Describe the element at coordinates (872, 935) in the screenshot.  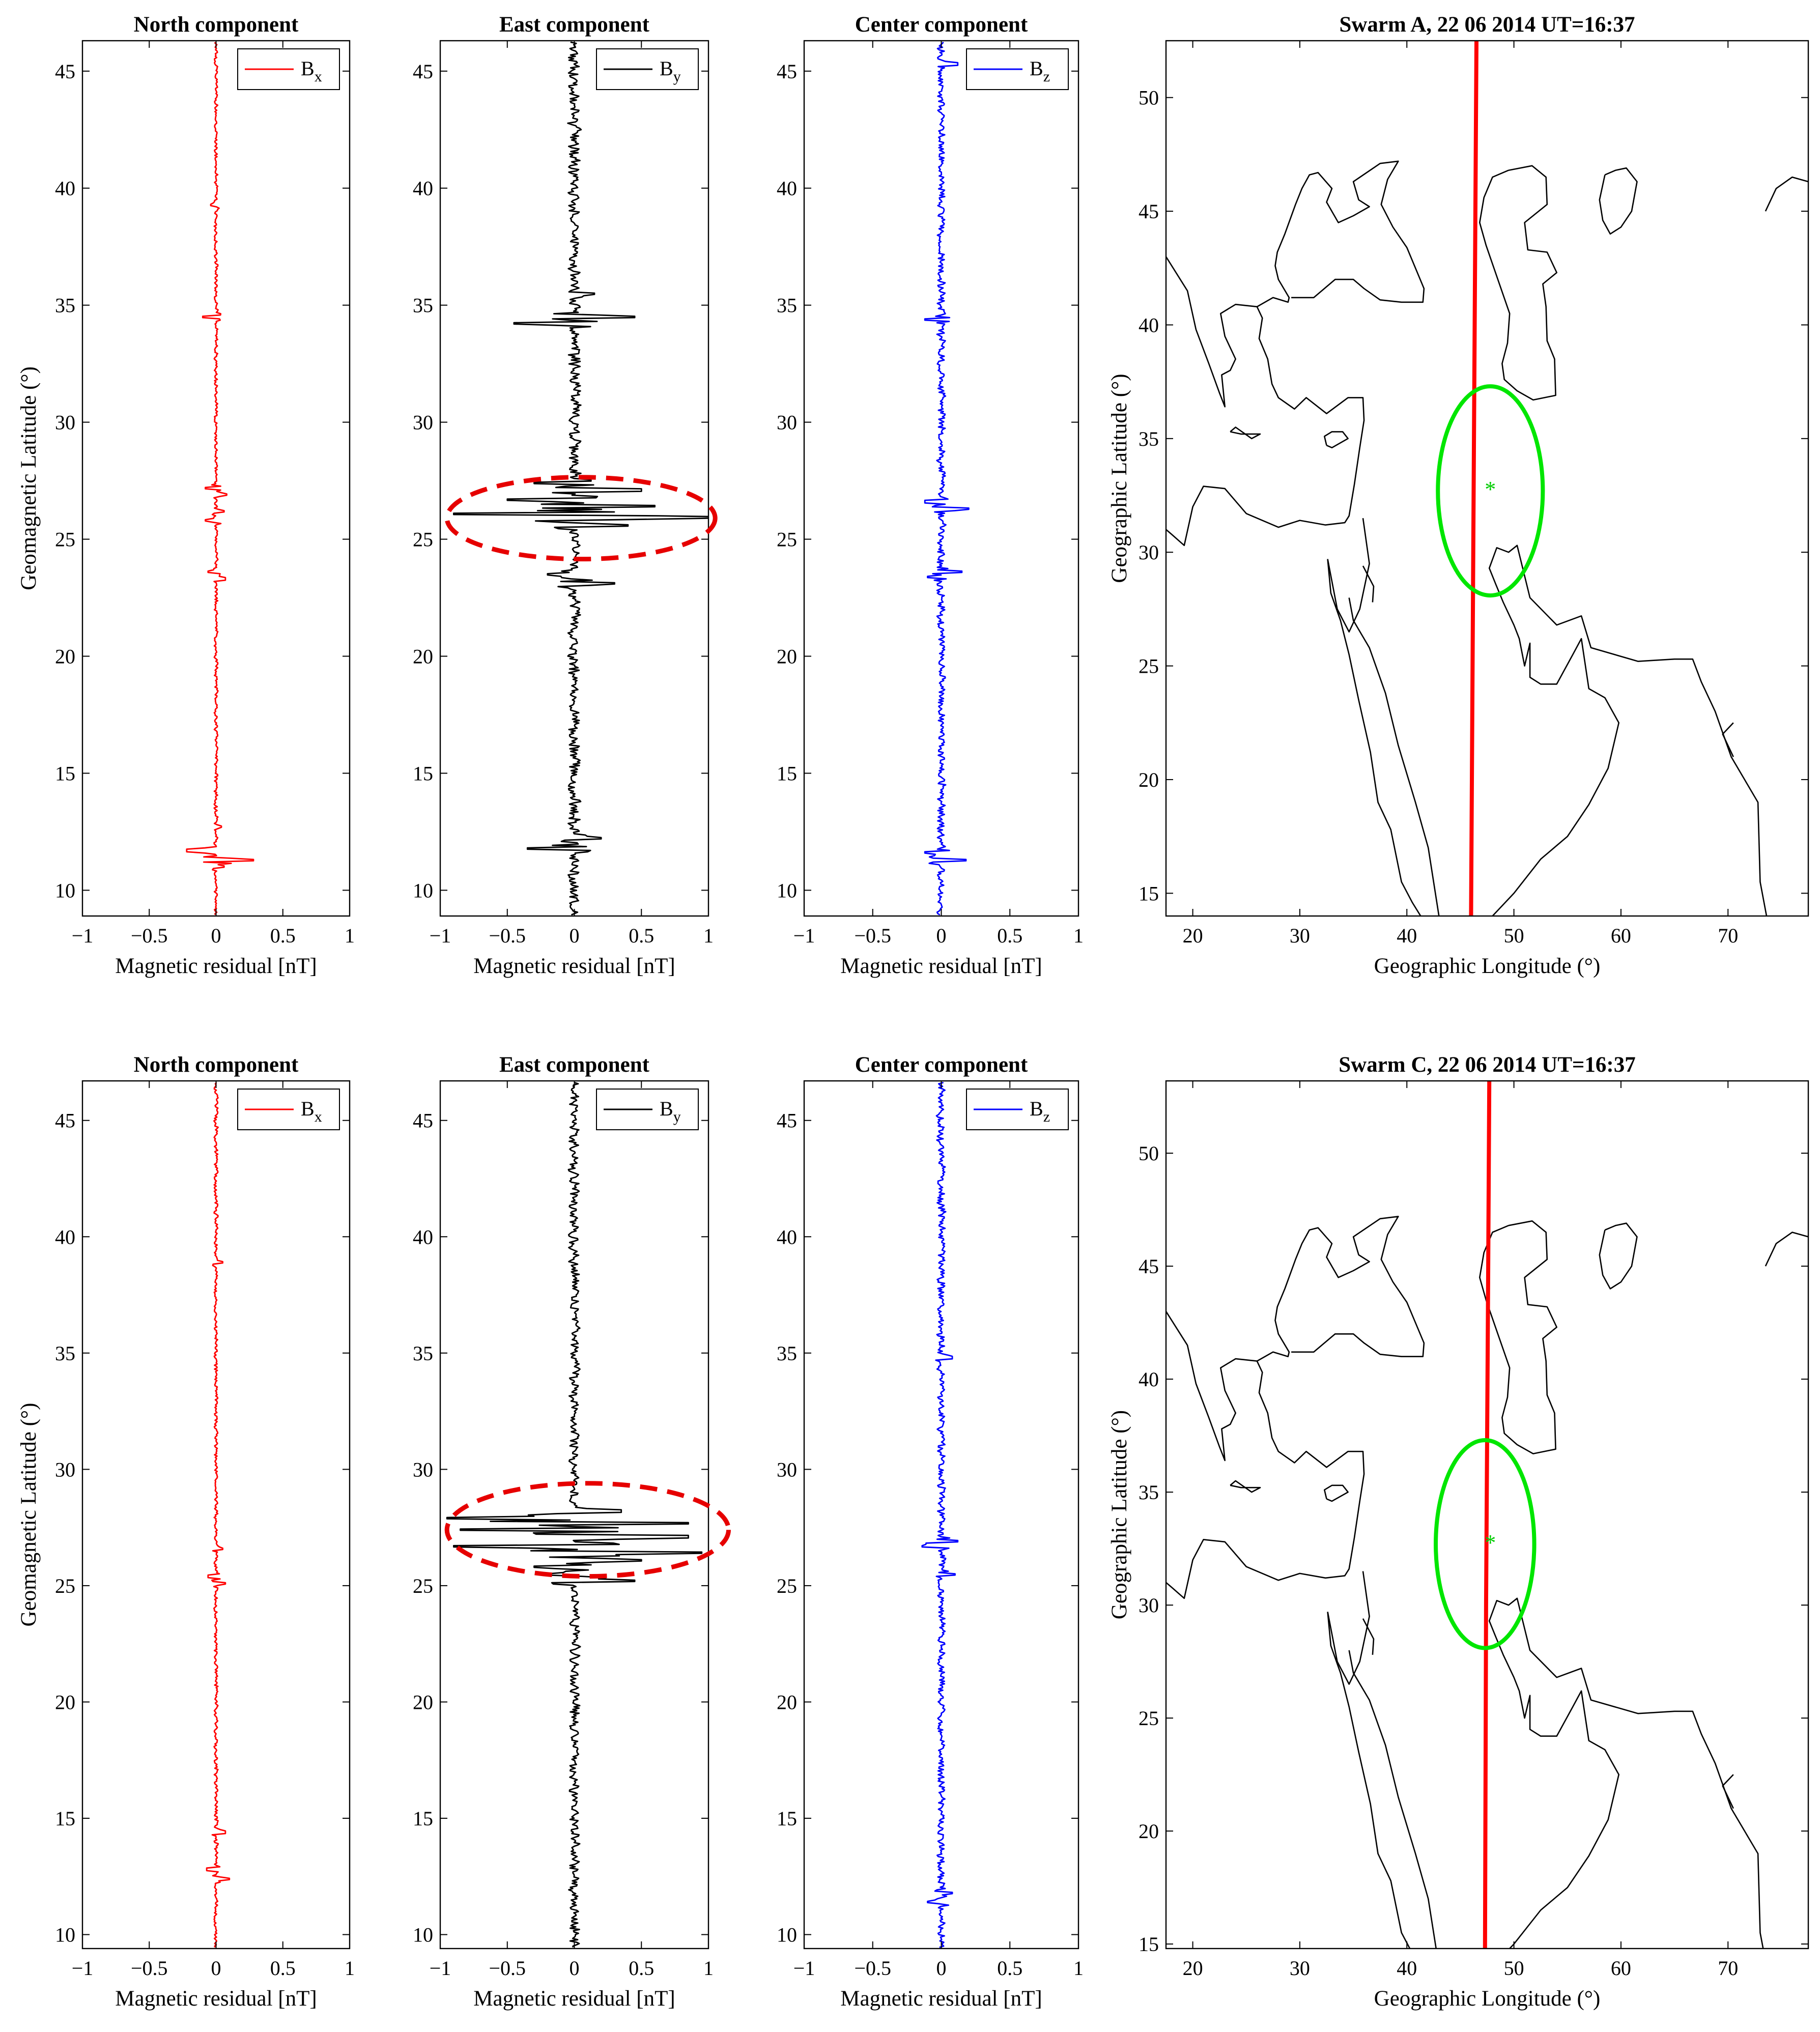
I see `x-tick-label: −0.5` at that location.